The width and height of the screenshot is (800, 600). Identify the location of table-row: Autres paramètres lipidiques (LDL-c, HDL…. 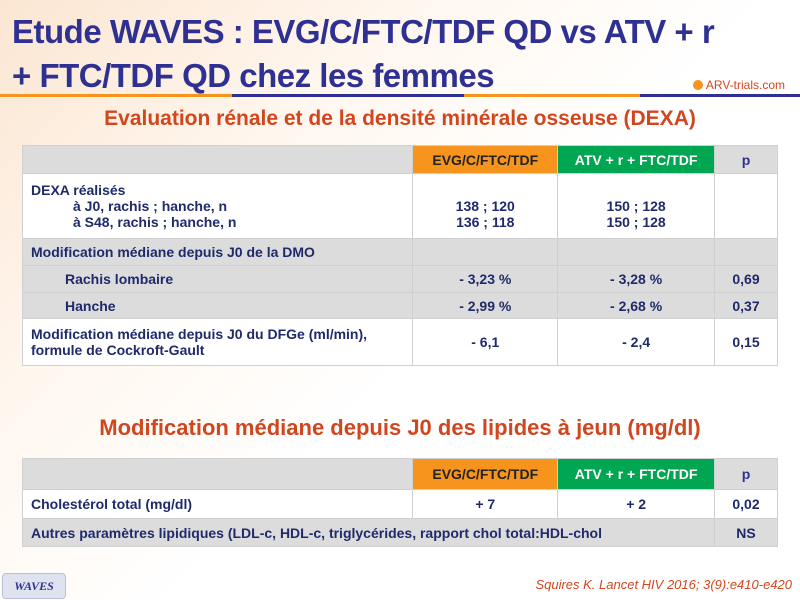
(399, 532).